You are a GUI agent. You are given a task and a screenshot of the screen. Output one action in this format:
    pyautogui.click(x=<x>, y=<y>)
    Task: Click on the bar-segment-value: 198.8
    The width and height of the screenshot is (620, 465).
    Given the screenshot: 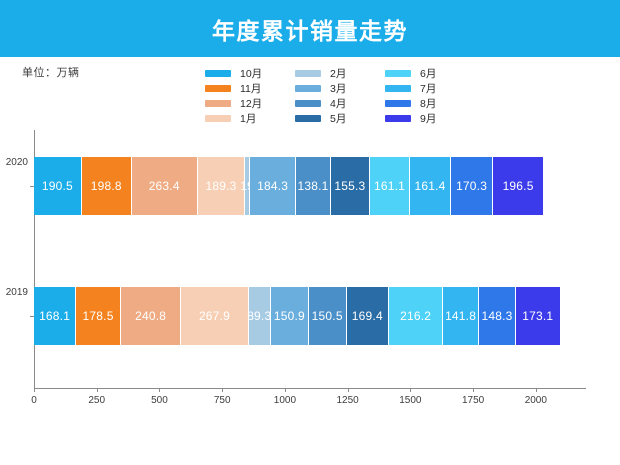 What is the action you would take?
    pyautogui.click(x=106, y=186)
    